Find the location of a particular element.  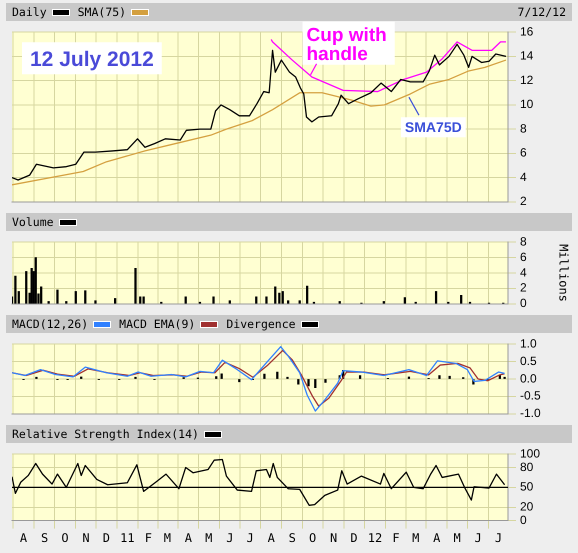

legend-label: Daily is located at coordinates (29, 12).